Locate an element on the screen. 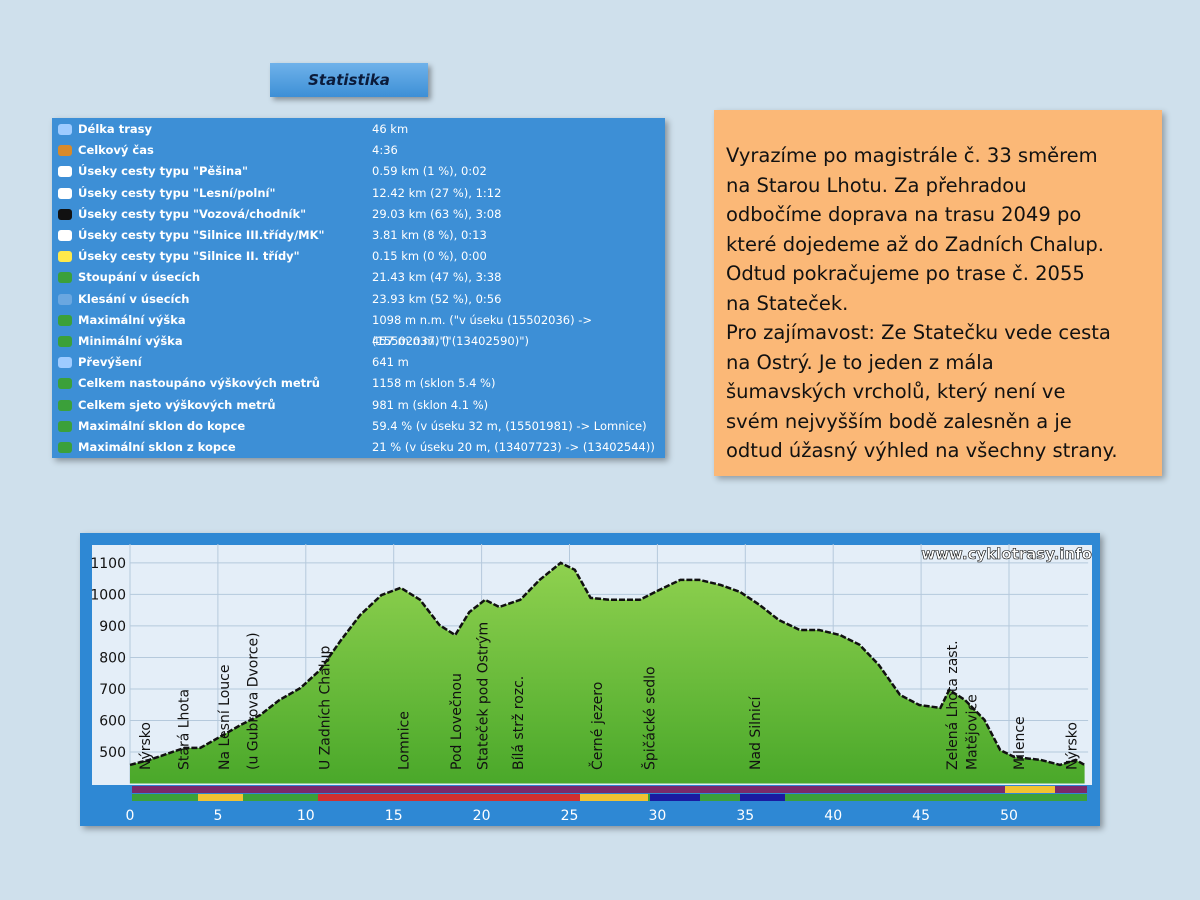  row-value: 46 km is located at coordinates (390, 129).